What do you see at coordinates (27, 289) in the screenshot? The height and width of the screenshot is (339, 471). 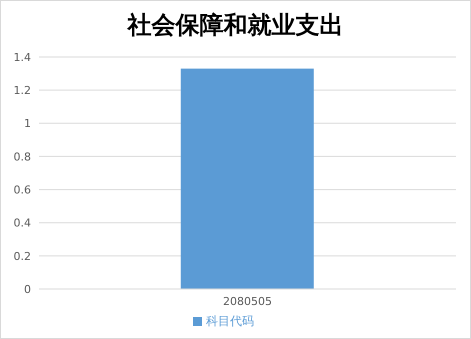 I see `y-tick-label: 0` at bounding box center [27, 289].